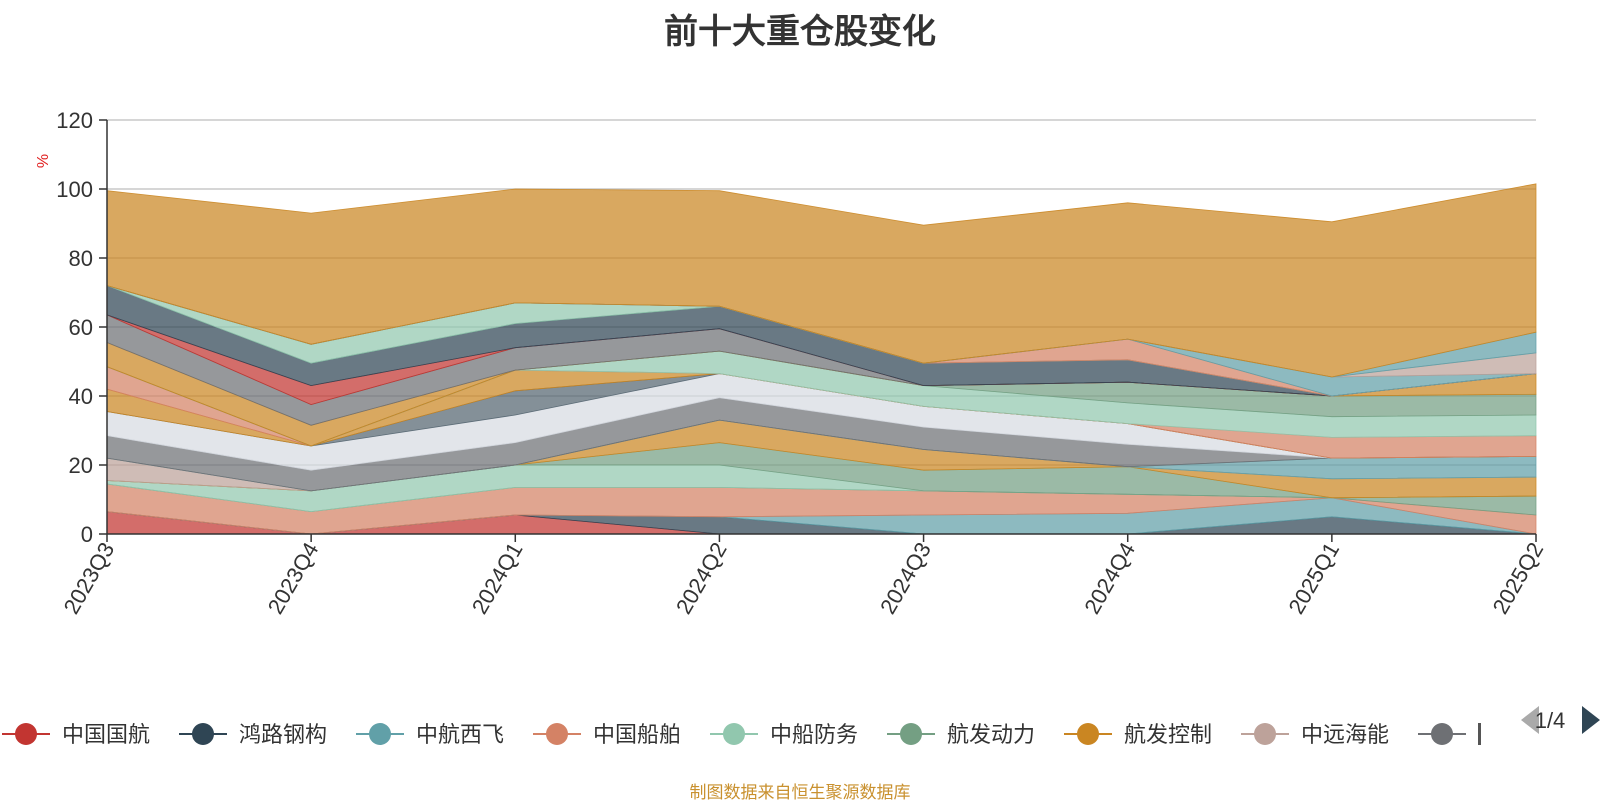  What do you see at coordinates (701, 578) in the screenshot?
I see `x-tick-label: 2024Q2` at bounding box center [701, 578].